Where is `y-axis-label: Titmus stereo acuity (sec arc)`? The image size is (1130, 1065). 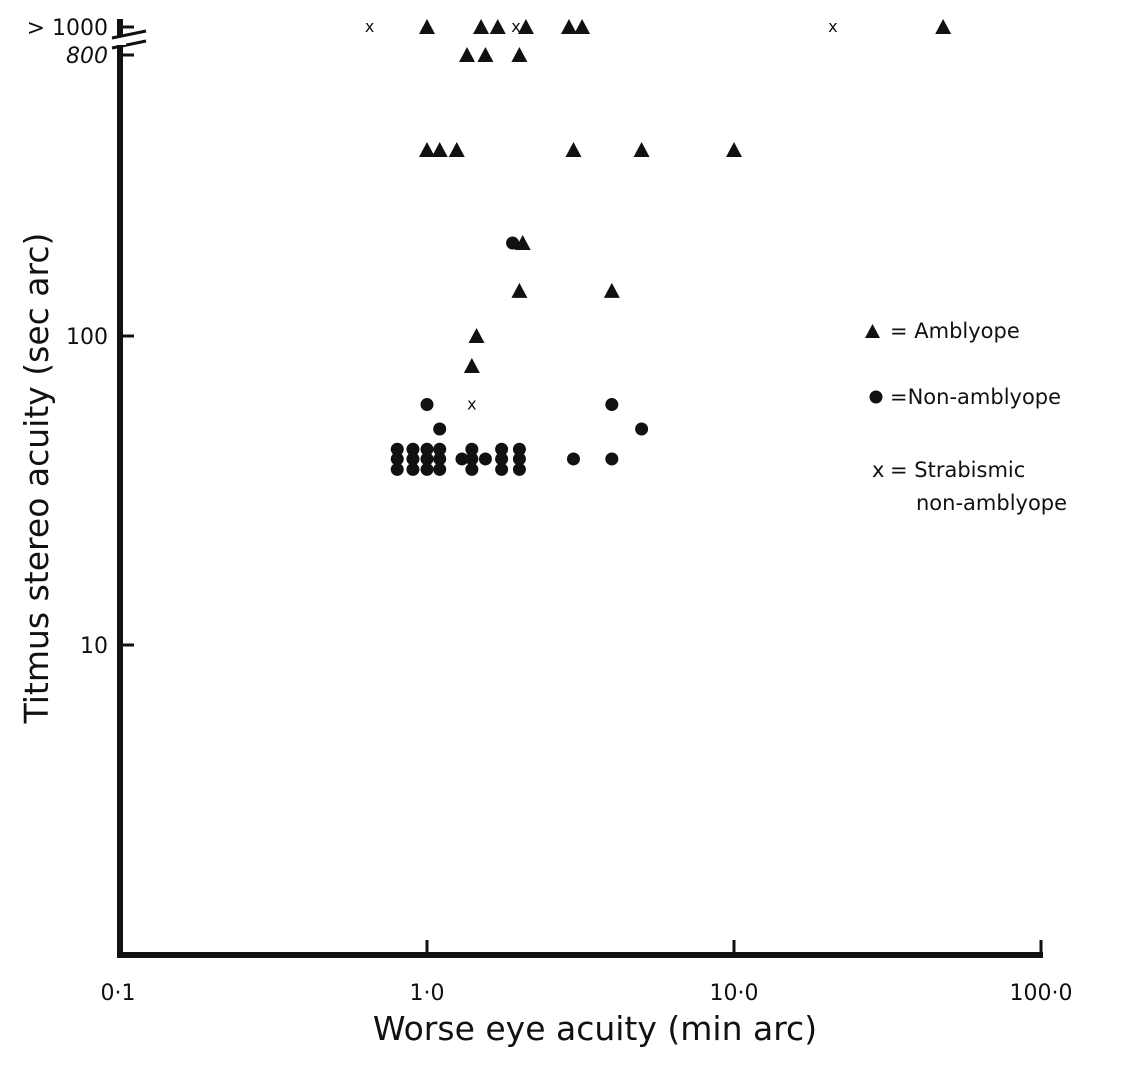 y-axis-label: Titmus stereo acuity (sec arc) is located at coordinates (36, 479).